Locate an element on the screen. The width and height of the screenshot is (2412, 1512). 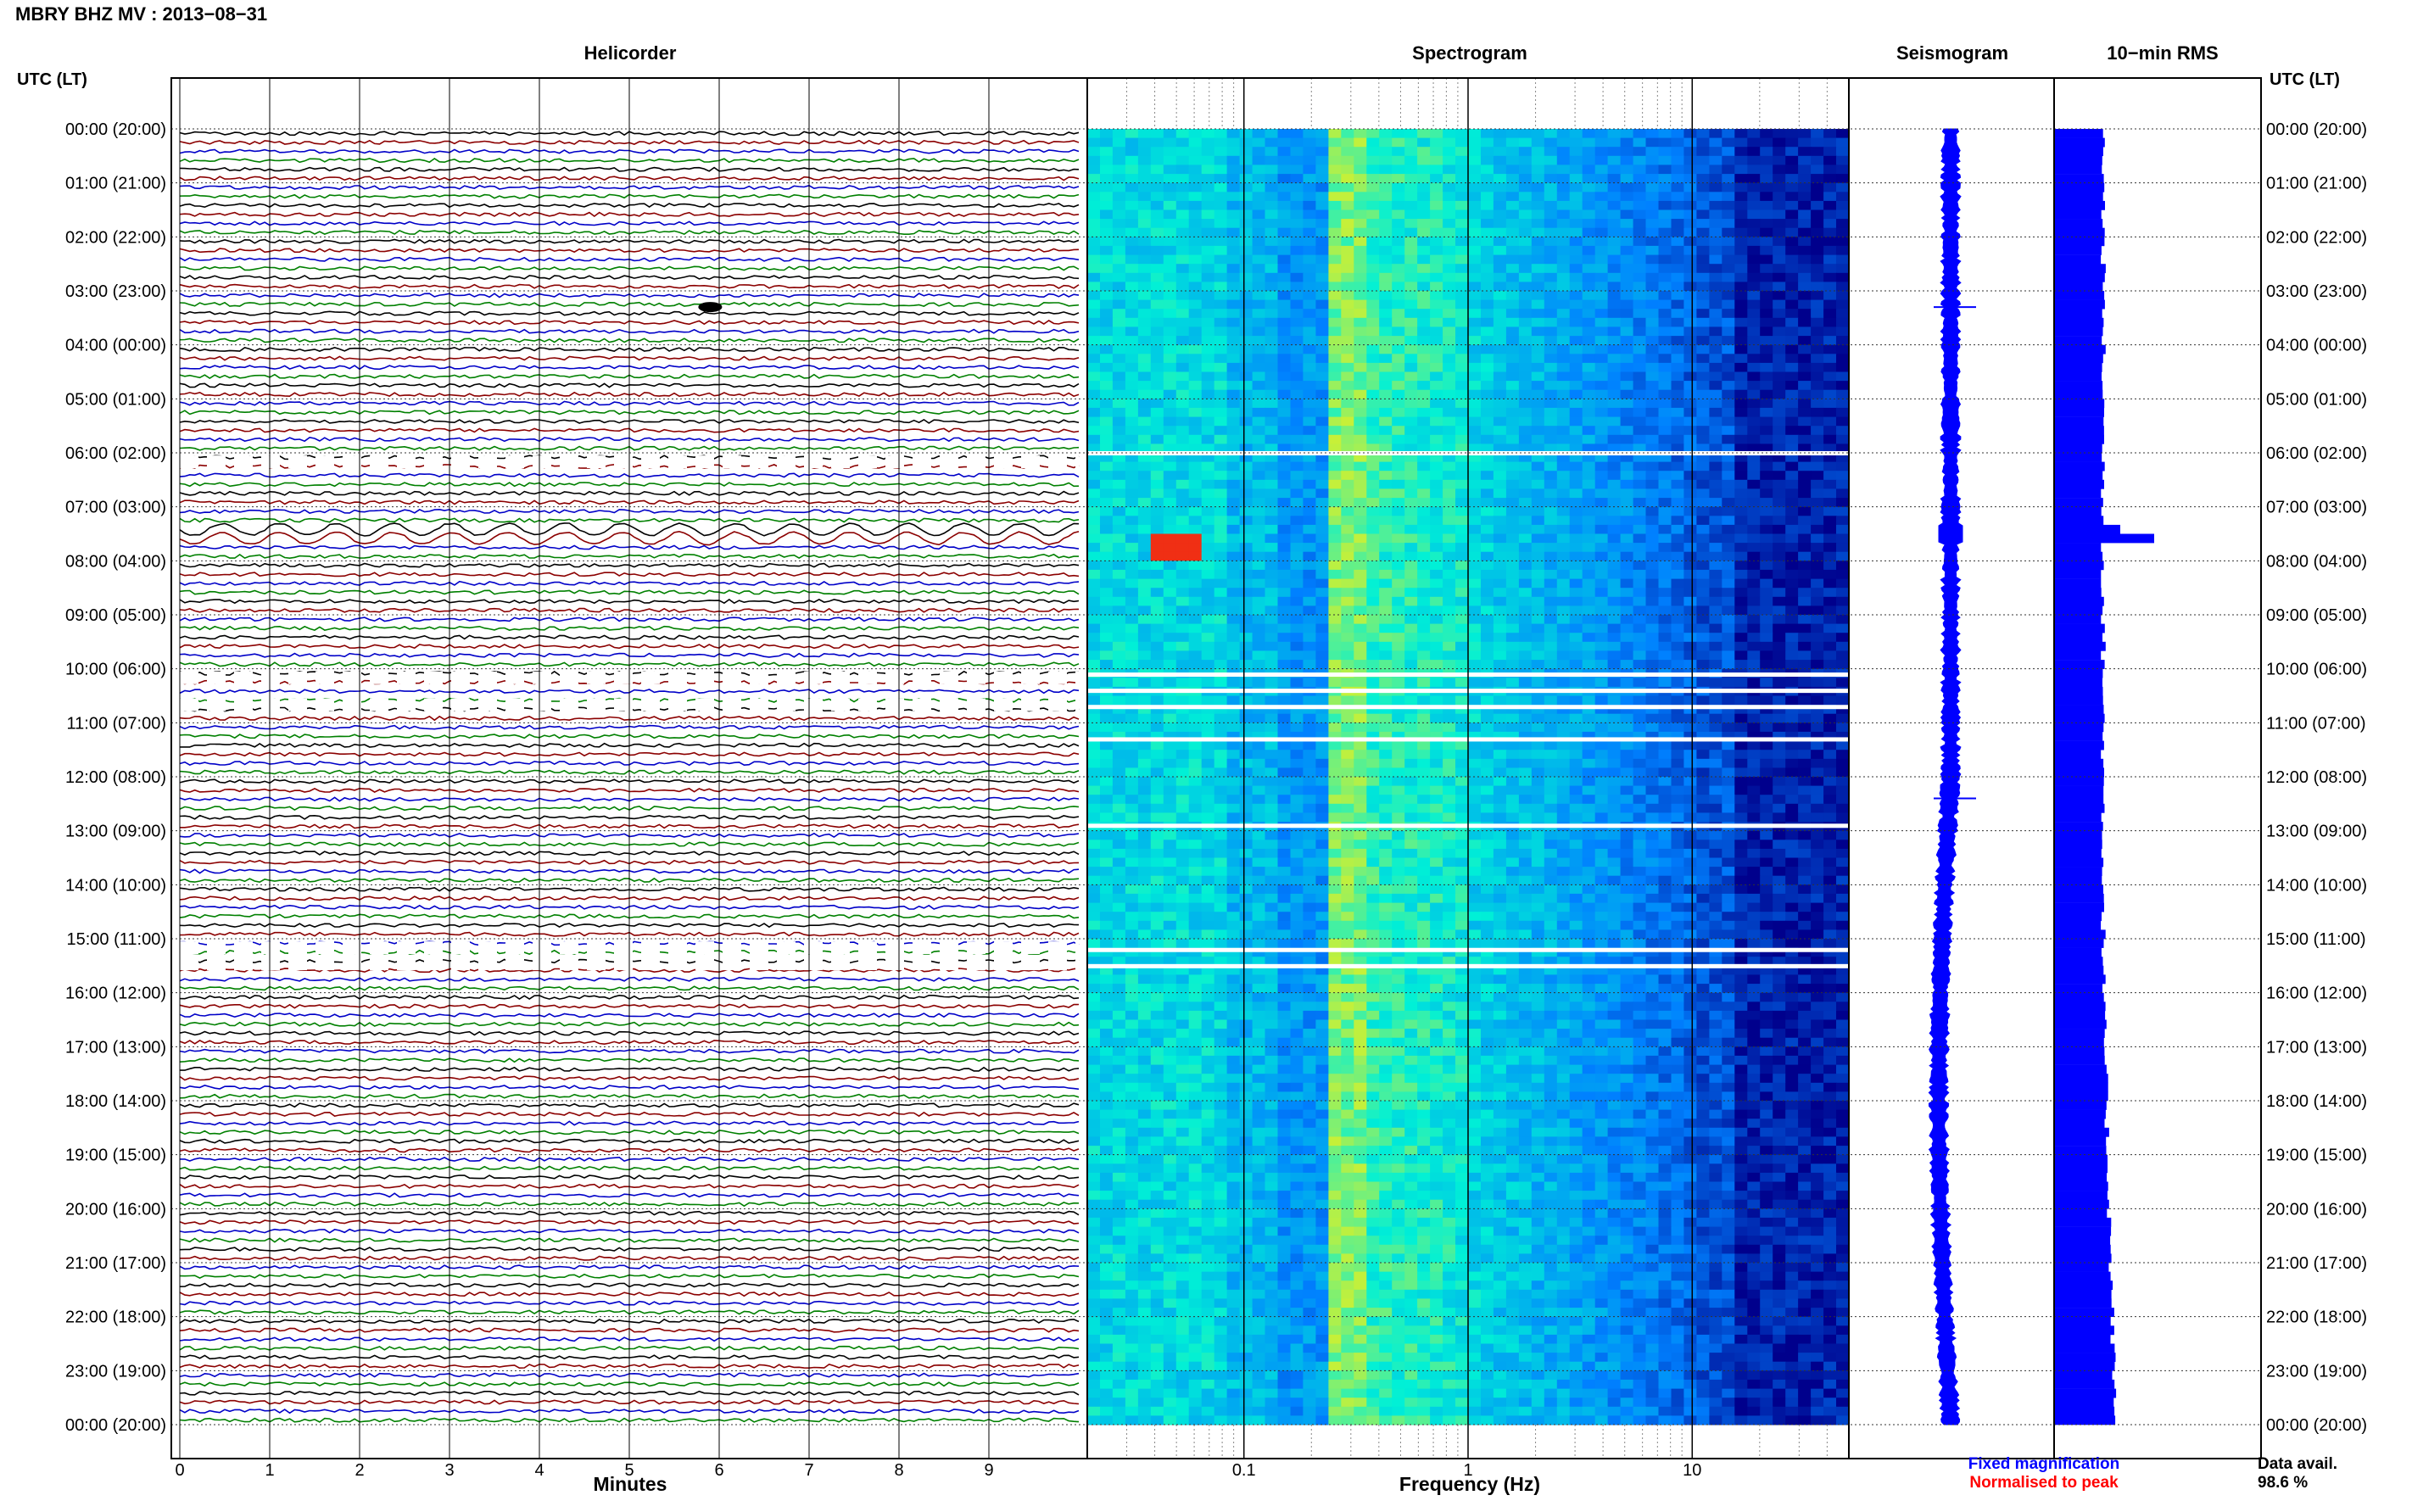
time-label-right: 11:00 (07:00) is located at coordinates (2316, 723).